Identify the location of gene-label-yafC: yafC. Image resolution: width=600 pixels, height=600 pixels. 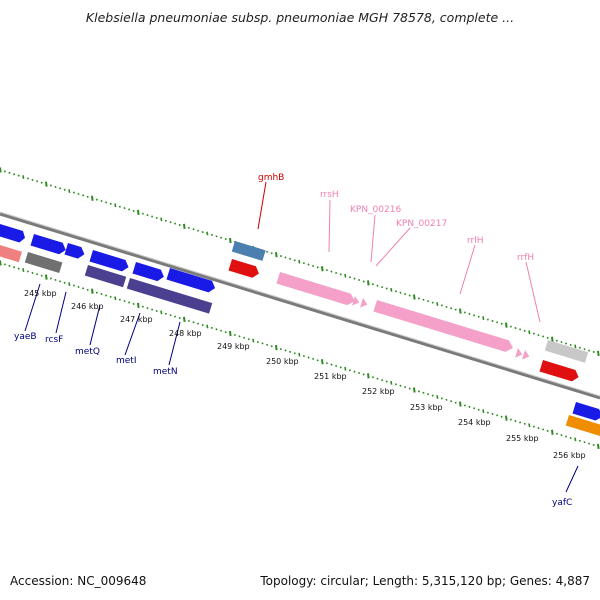
(562, 503).